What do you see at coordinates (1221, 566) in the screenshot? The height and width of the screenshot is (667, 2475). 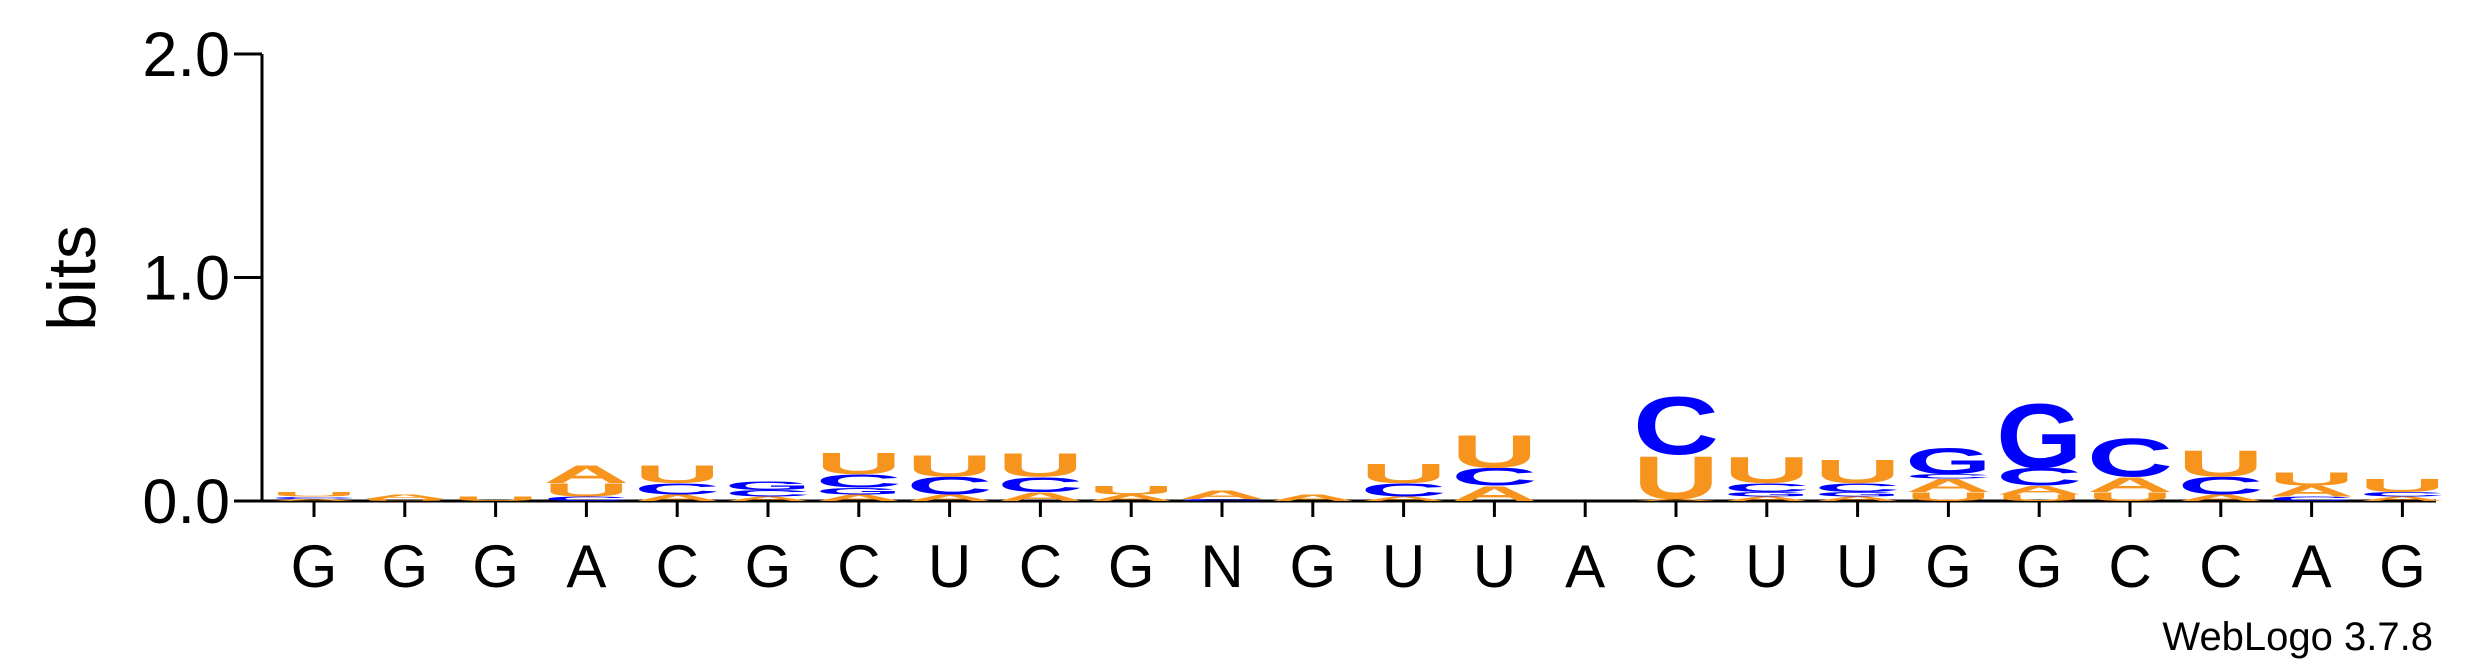 I see `x-tick-label: N` at bounding box center [1221, 566].